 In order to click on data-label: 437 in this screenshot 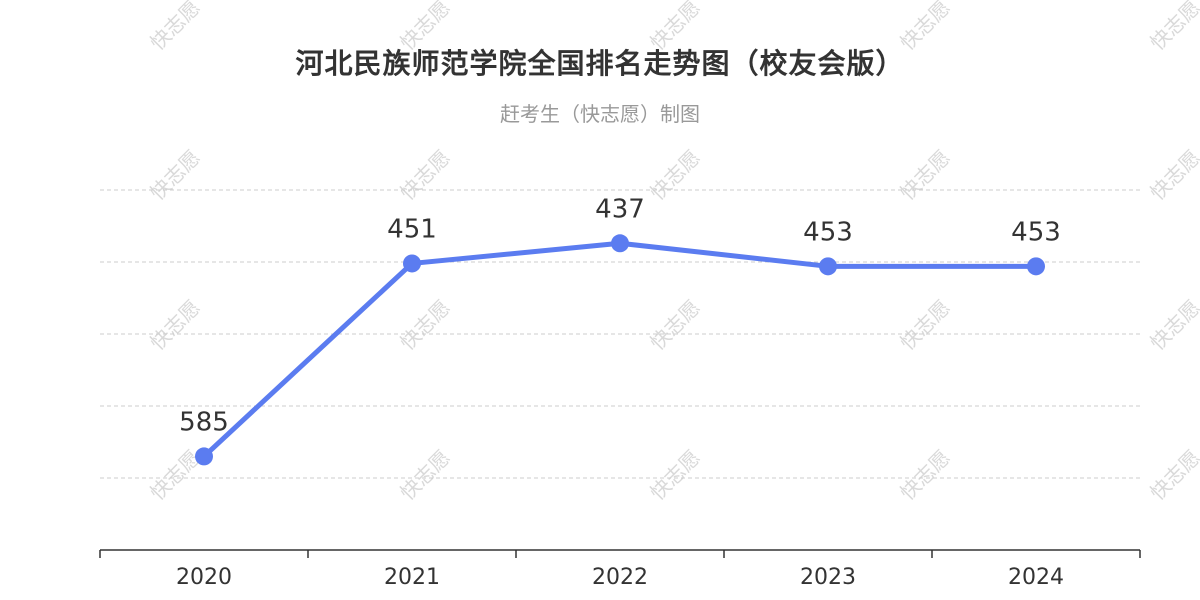, I will do `click(620, 209)`.